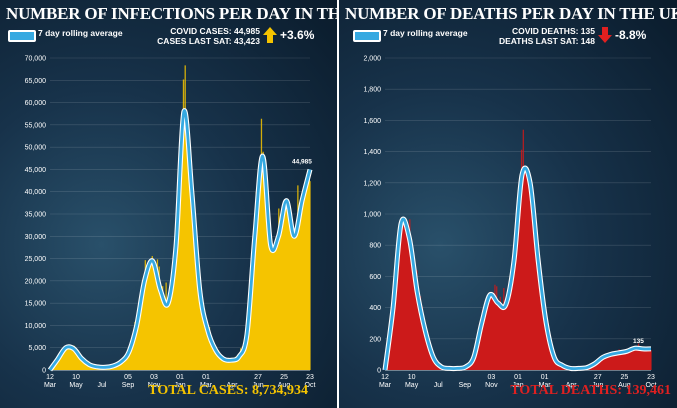 The width and height of the screenshot is (677, 408). Describe the element at coordinates (438, 385) in the screenshot. I see `deaths-xtick-month: Jul` at that location.